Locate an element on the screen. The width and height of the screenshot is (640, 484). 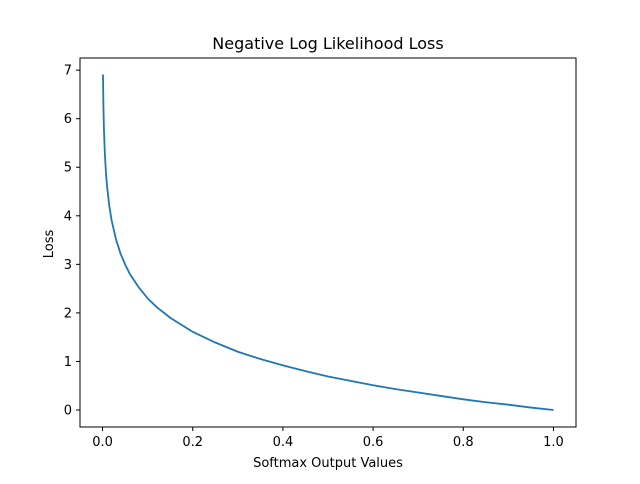
chart-title: Negative Log Likelihood Loss is located at coordinates (327, 43).